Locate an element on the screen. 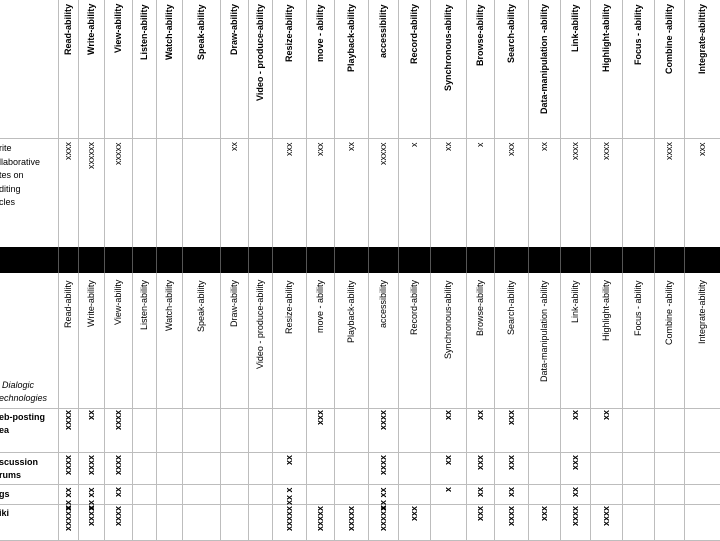 This screenshot has width=720, height=541. row-label-line: llaborative is located at coordinates (20, 161).